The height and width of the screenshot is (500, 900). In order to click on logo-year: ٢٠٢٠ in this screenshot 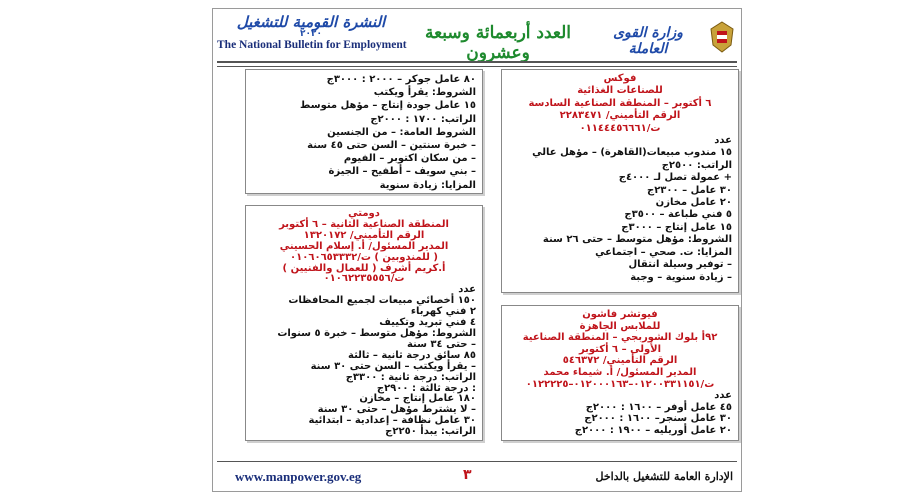, I will do `click(311, 34)`.